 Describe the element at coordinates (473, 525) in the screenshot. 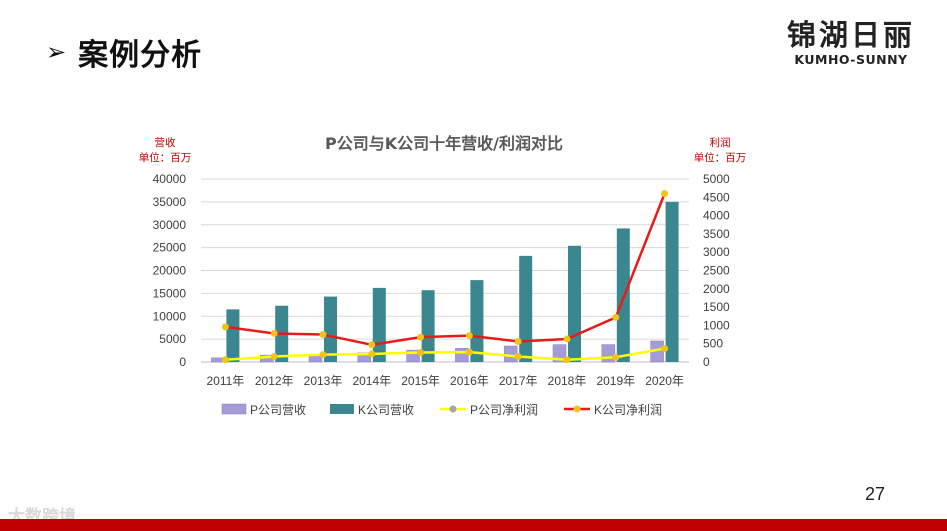

I see `footer-bar` at that location.